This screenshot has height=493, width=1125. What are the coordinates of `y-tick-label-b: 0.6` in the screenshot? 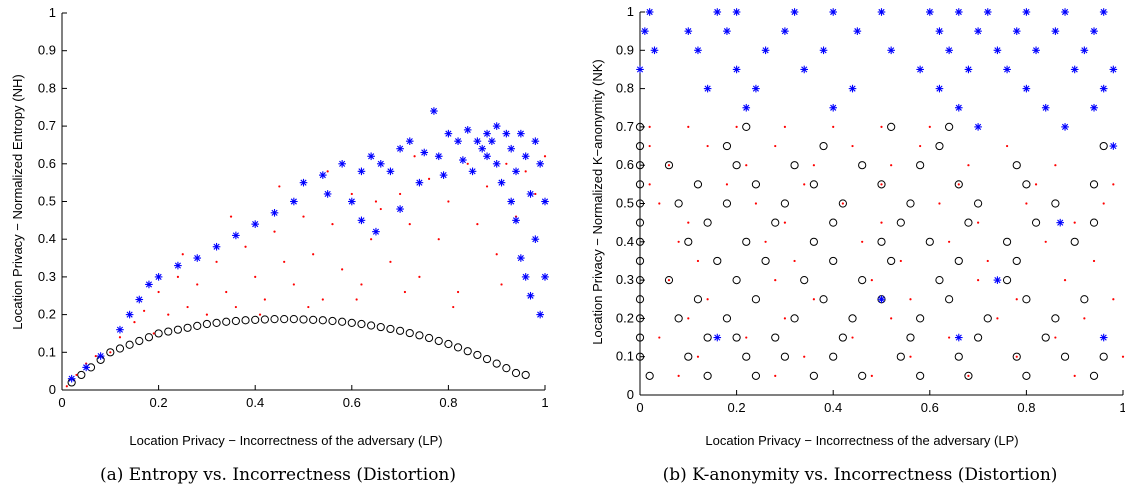 It's located at (625, 164).